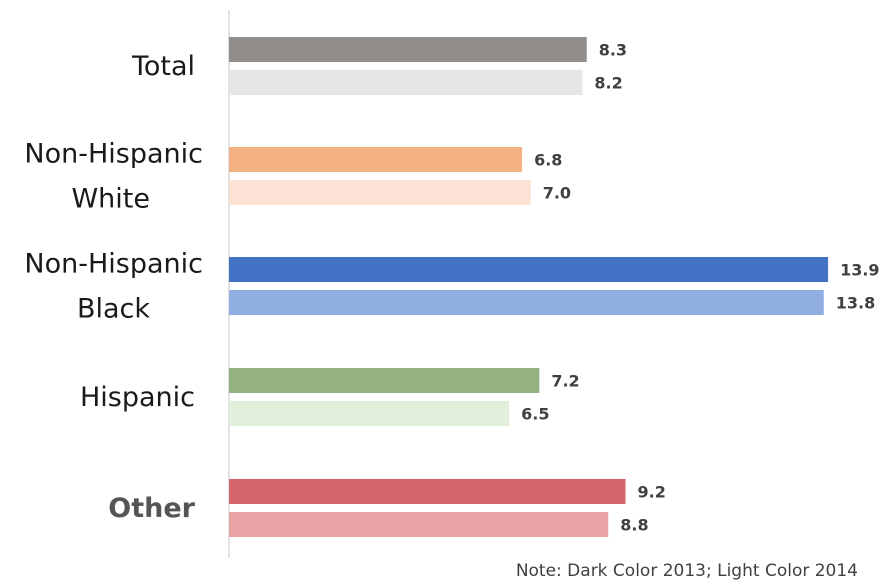  What do you see at coordinates (687, 571) in the screenshot?
I see `chart-note: Note: Dark Color 2013; Light Color 2014` at bounding box center [687, 571].